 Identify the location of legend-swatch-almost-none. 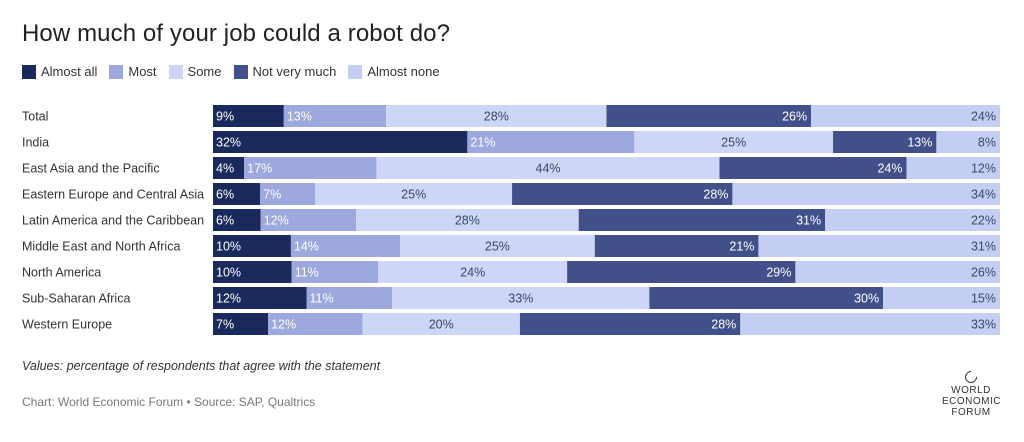
(355, 71).